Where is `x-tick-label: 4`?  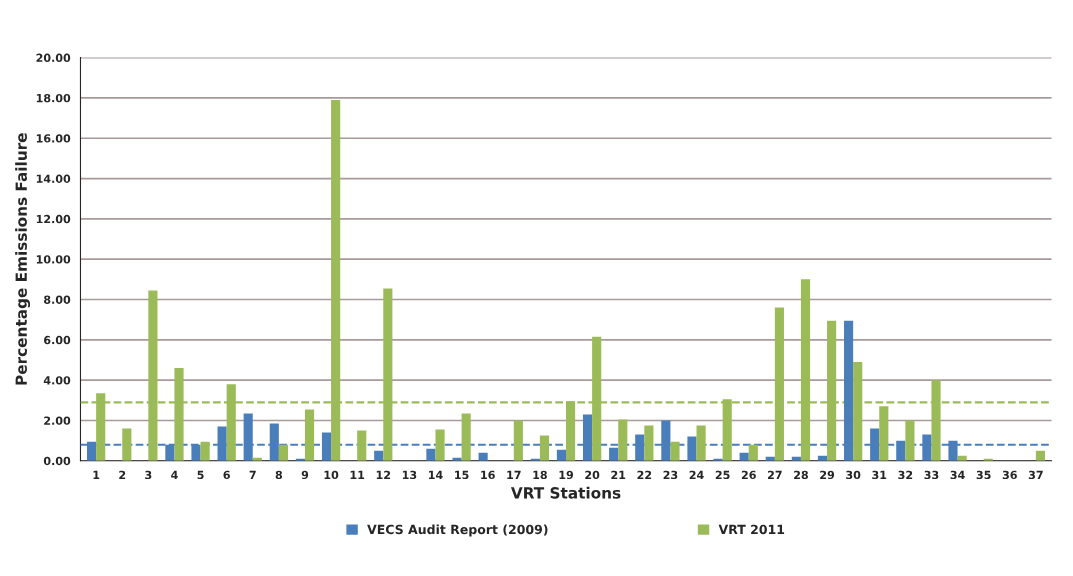 x-tick-label: 4 is located at coordinates (174, 474).